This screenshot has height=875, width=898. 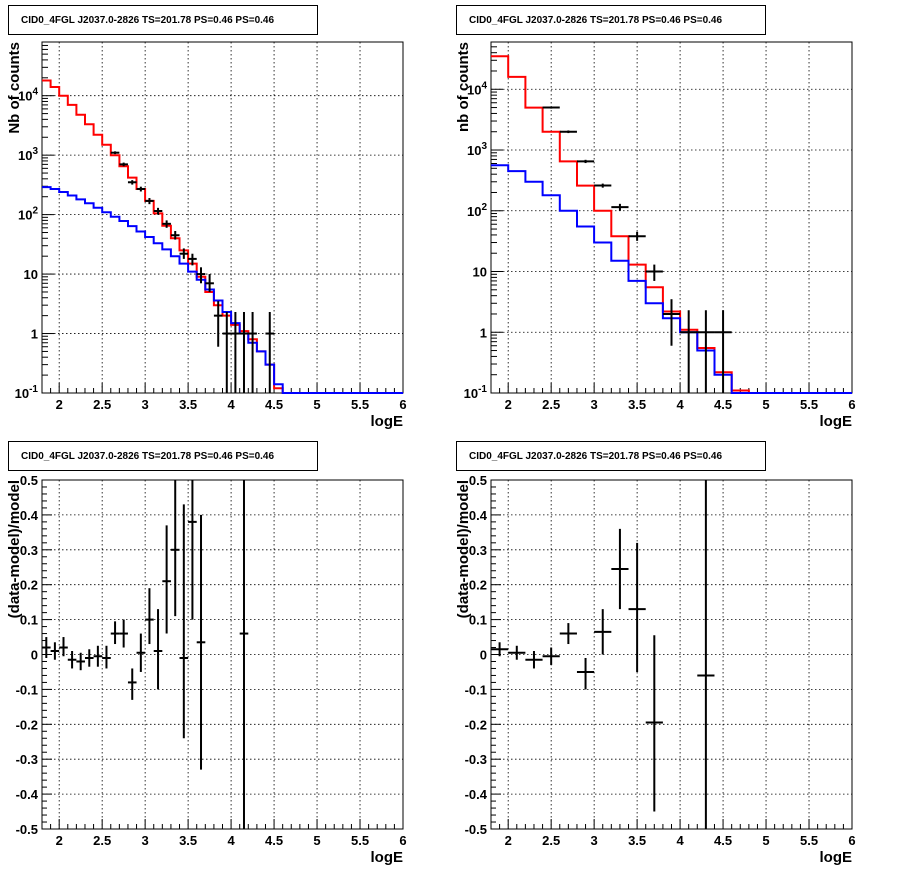 What do you see at coordinates (477, 149) in the screenshot?
I see `y-tick-label-4: 10³` at bounding box center [477, 149].